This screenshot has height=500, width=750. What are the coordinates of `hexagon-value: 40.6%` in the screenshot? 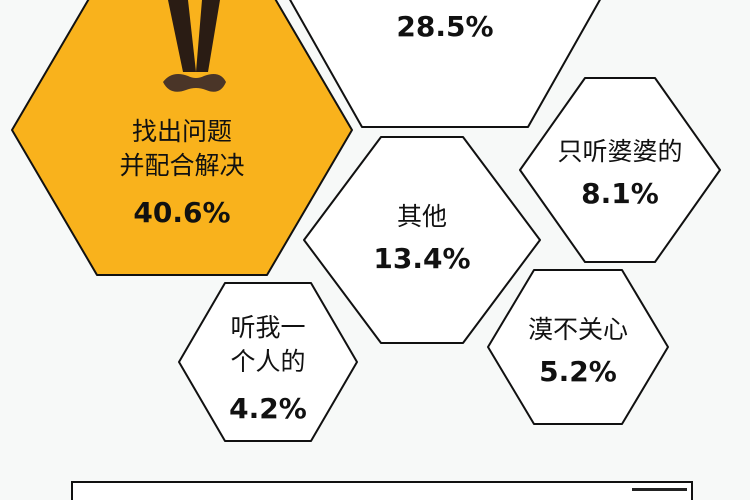 It's located at (181, 212).